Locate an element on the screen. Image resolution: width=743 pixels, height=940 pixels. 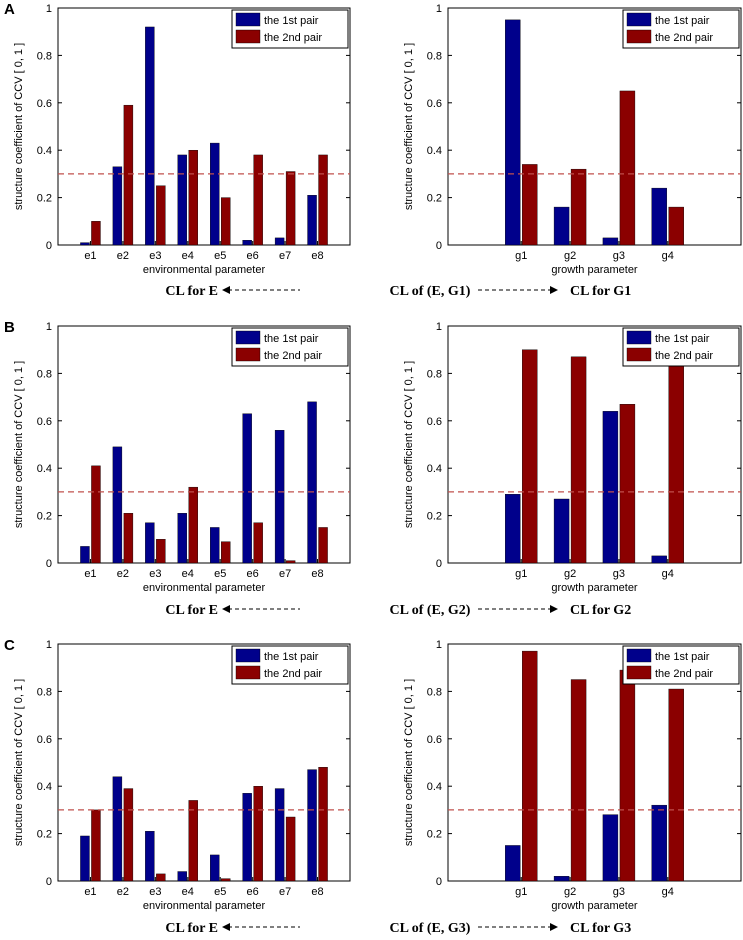
bar-2nd-e5 is located at coordinates (226, 880).